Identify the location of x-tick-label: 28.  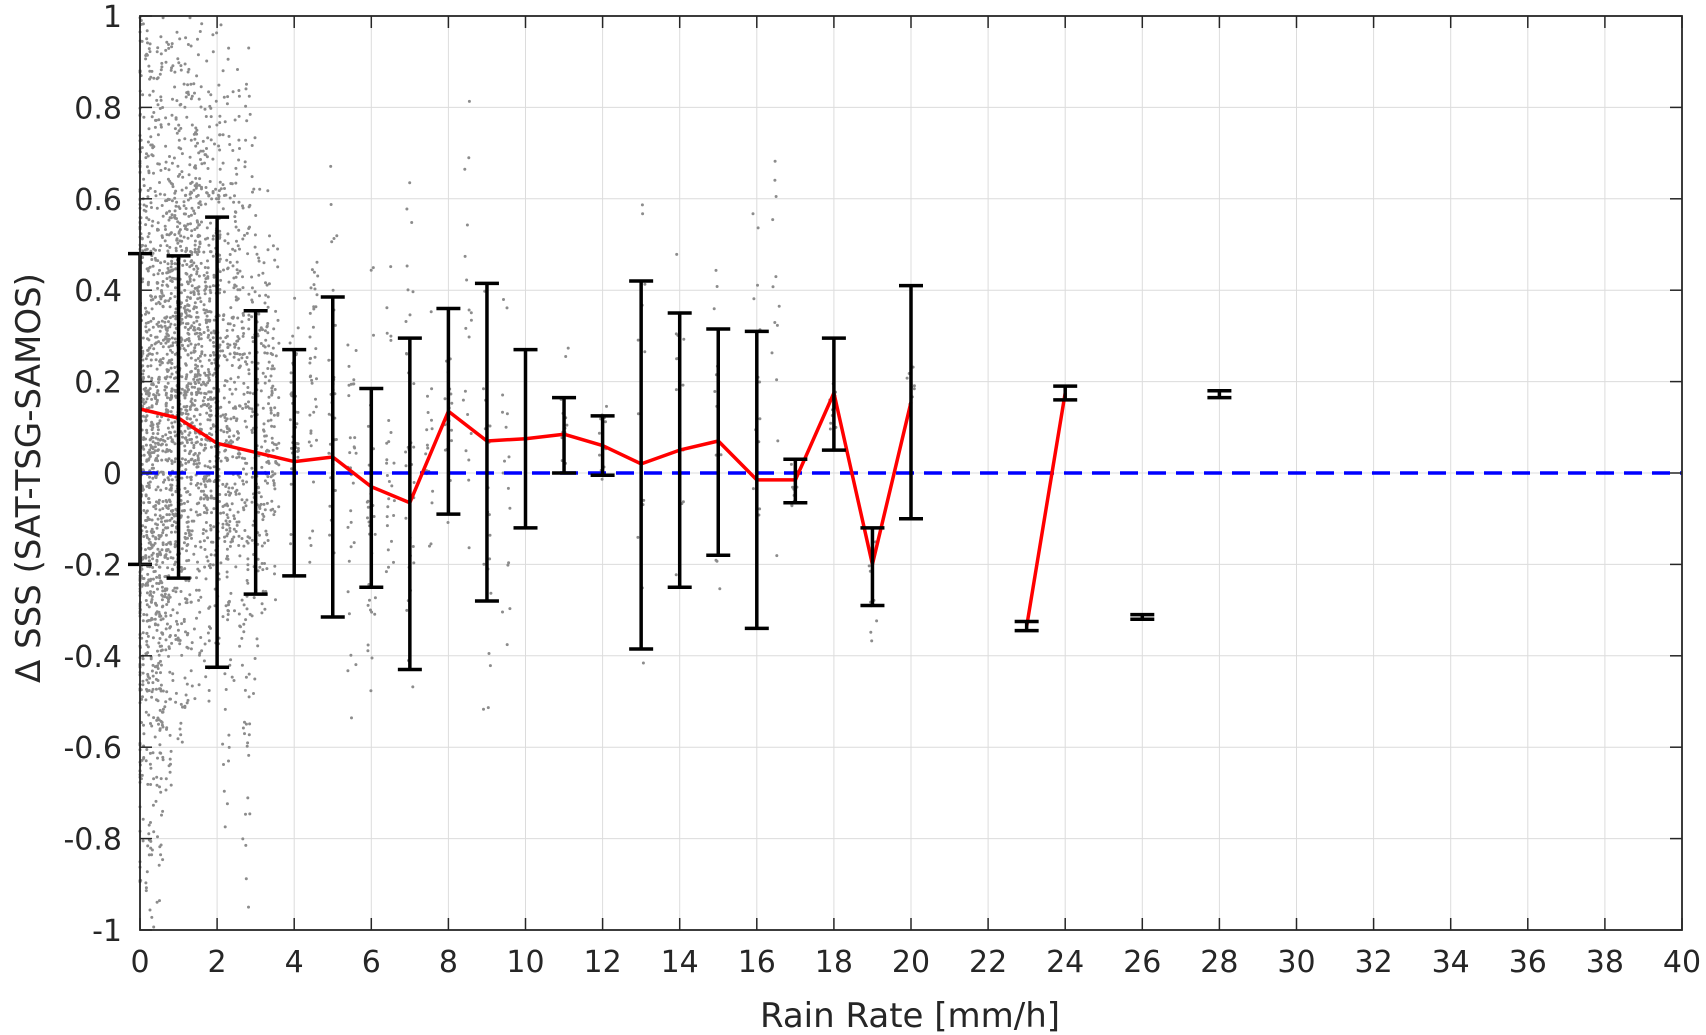
(1219, 962).